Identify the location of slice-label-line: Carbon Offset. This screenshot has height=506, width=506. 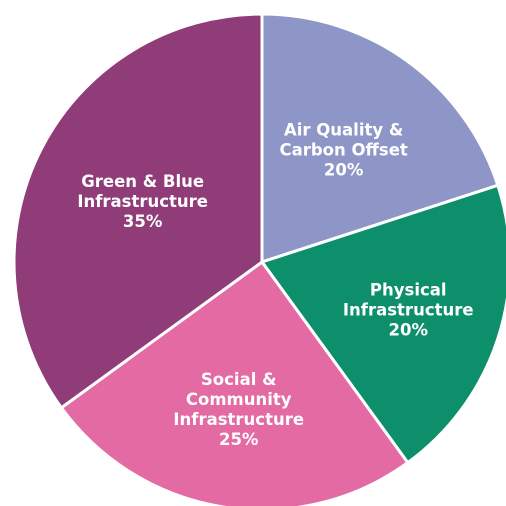
(343, 150).